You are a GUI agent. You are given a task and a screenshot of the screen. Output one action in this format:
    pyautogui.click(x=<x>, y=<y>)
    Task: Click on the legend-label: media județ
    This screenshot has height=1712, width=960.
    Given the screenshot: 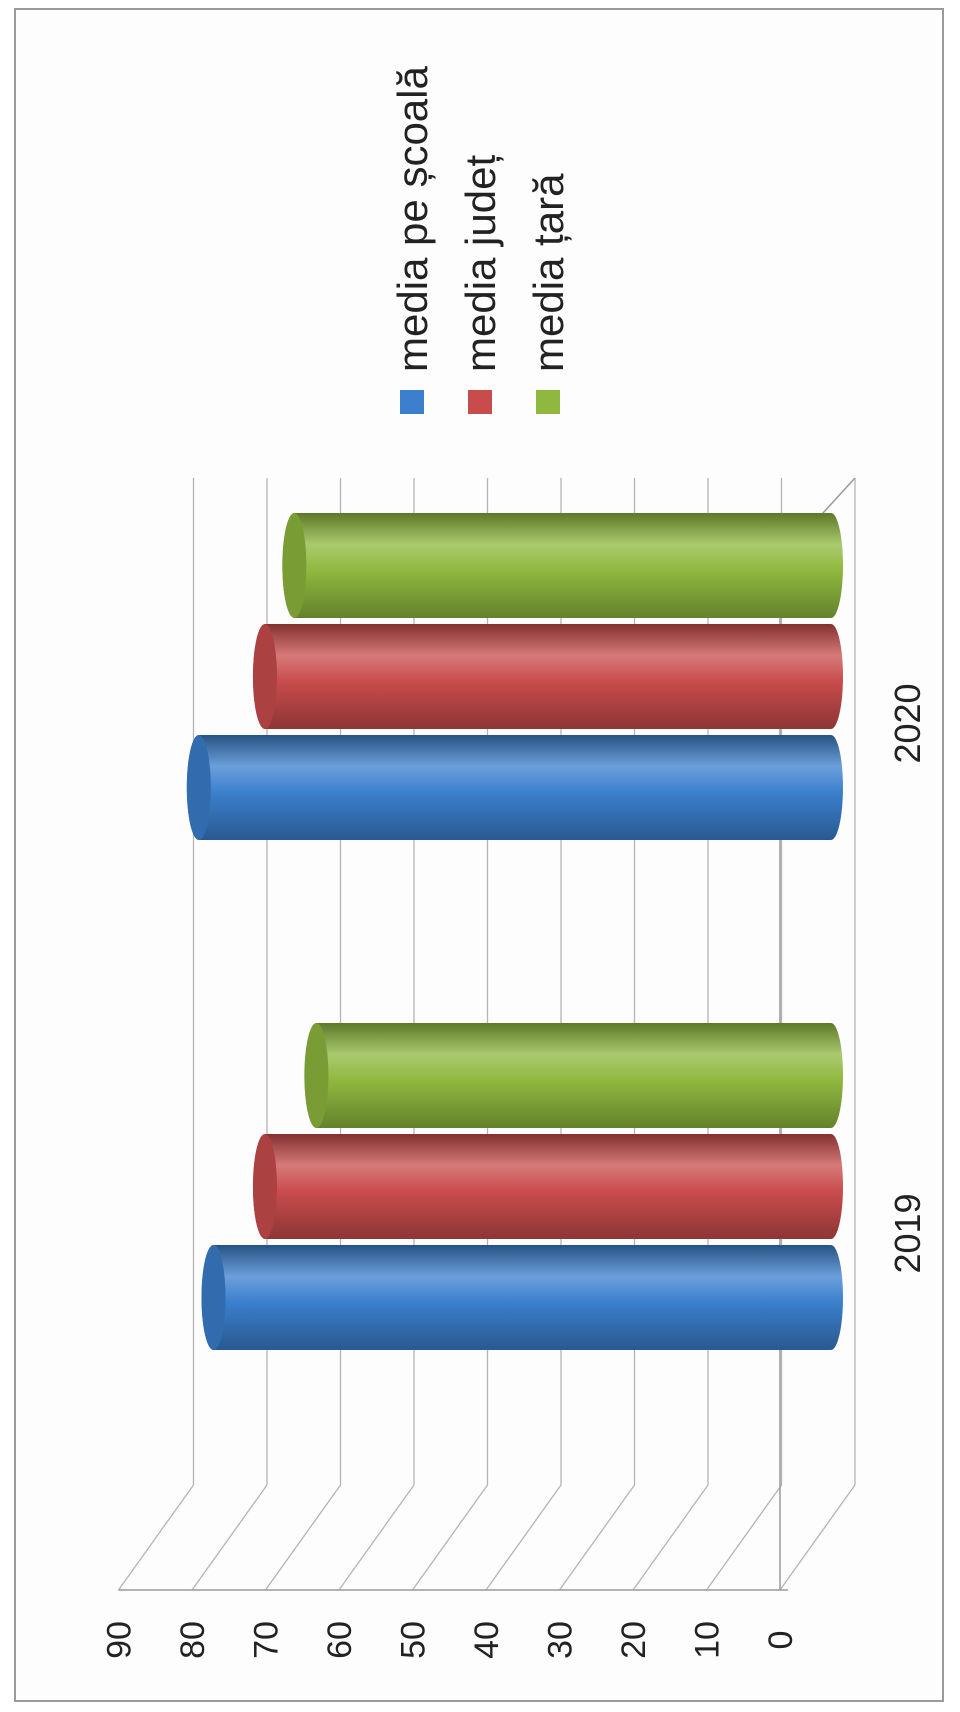 What is the action you would take?
    pyautogui.click(x=480, y=263)
    